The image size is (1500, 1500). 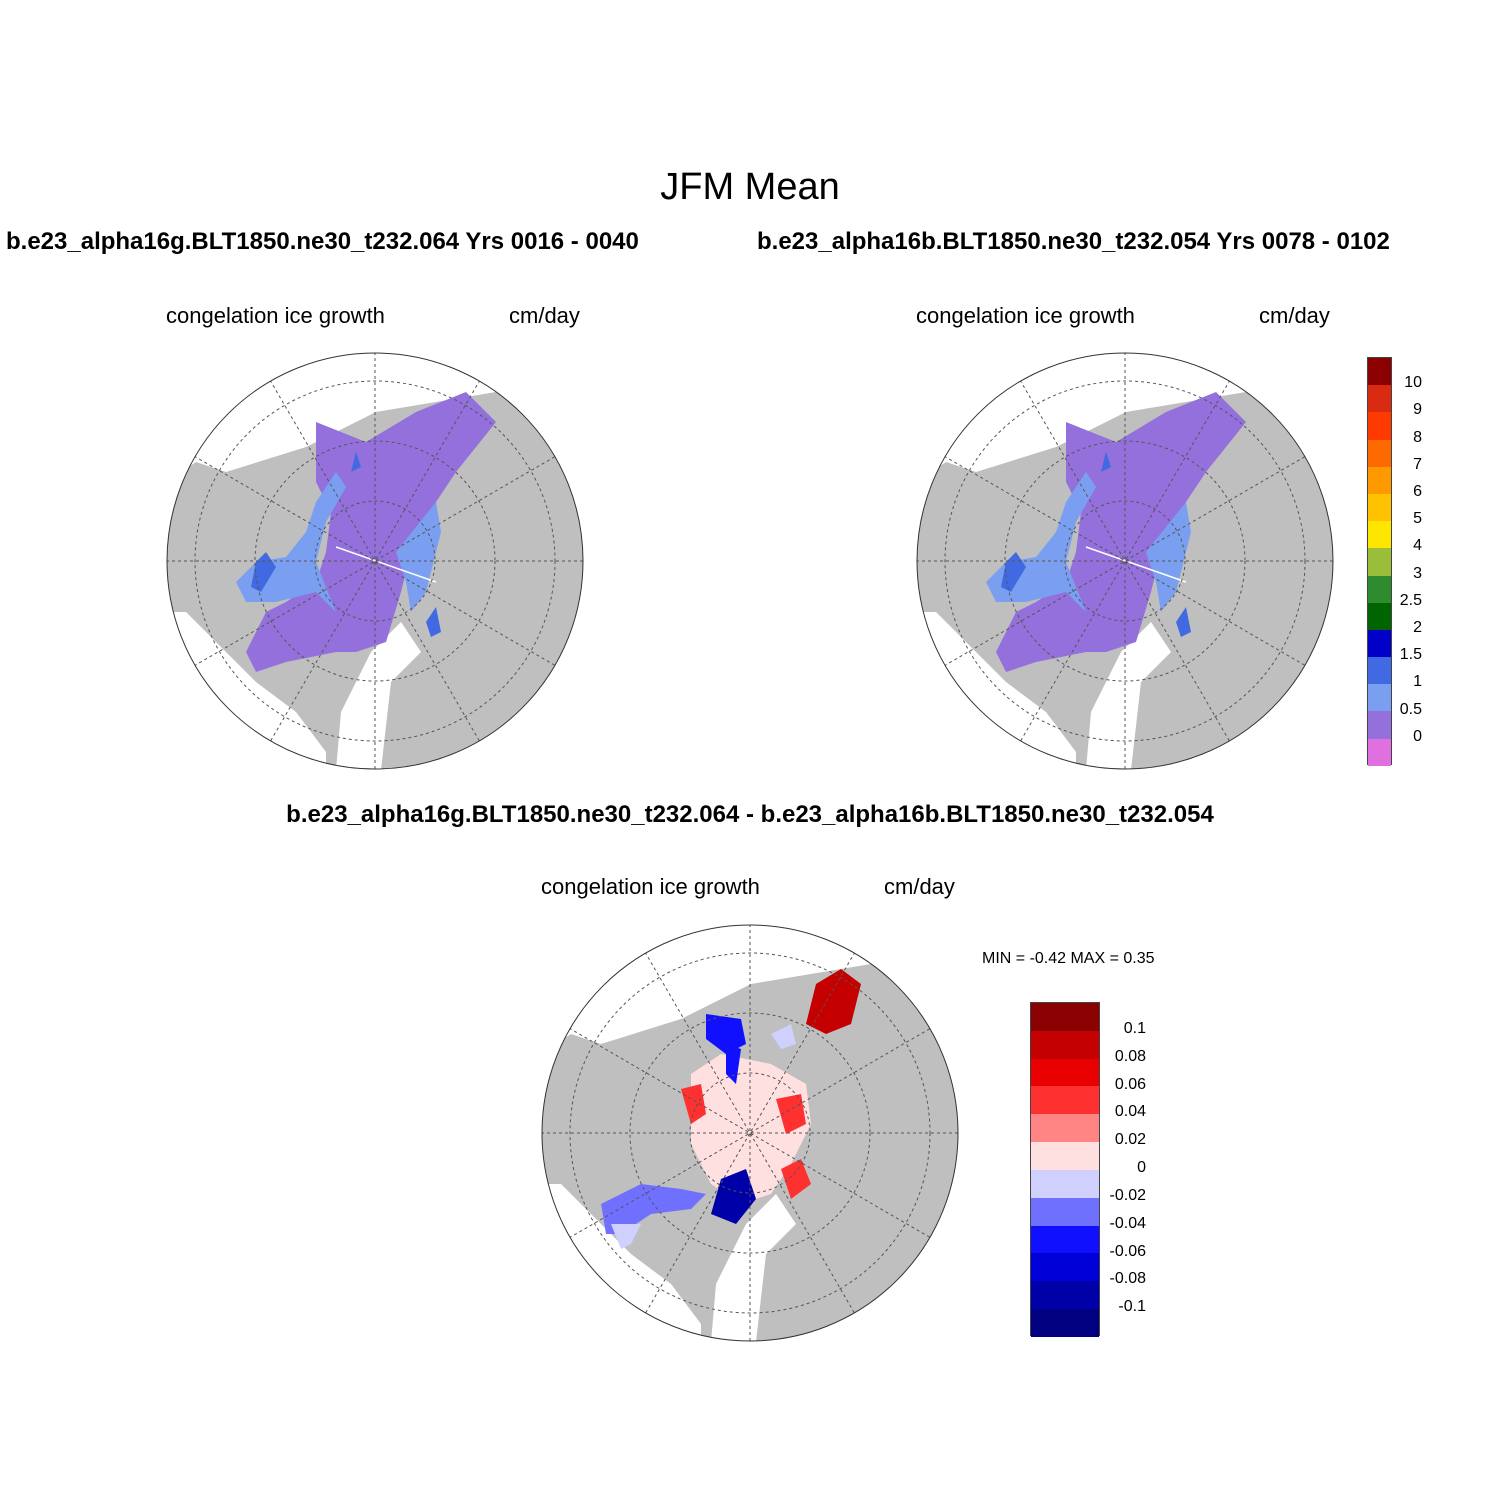 What do you see at coordinates (1417, 546) in the screenshot?
I see `main-colorbar-label: 4` at bounding box center [1417, 546].